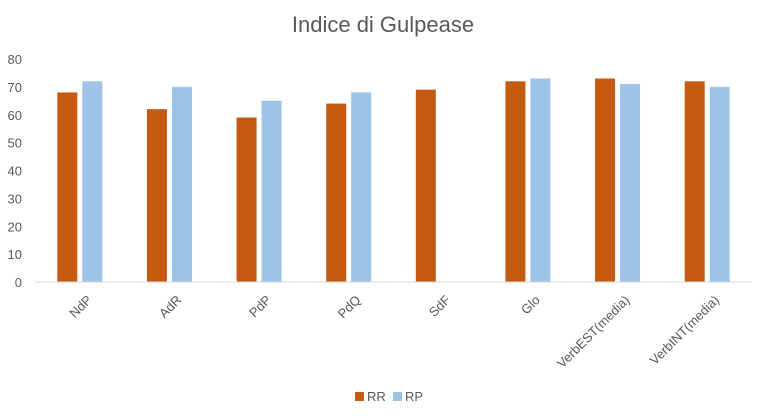  I want to click on x-tick-label: SdF, so click(440, 306).